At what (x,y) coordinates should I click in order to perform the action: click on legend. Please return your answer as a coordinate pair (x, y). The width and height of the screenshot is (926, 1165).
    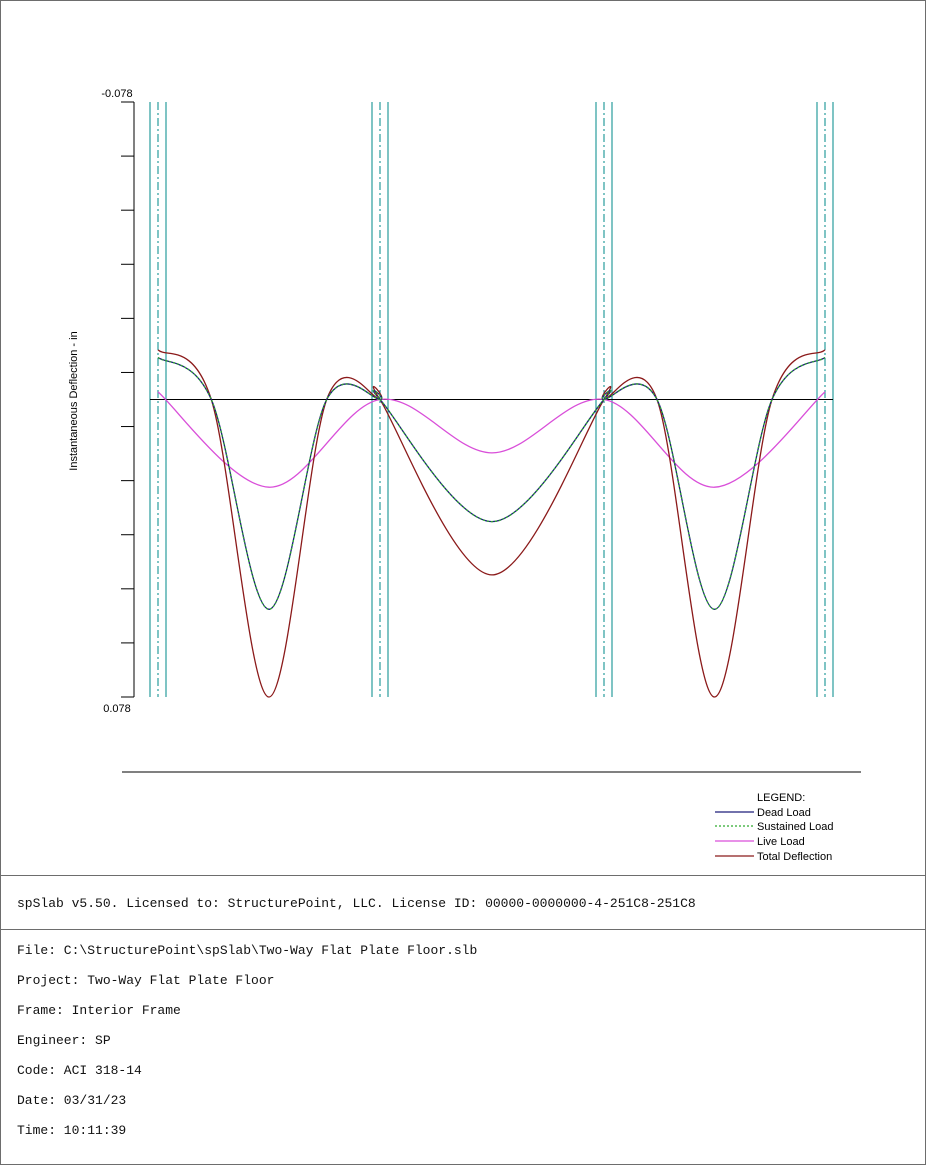
    Looking at the image, I should click on (734, 834).